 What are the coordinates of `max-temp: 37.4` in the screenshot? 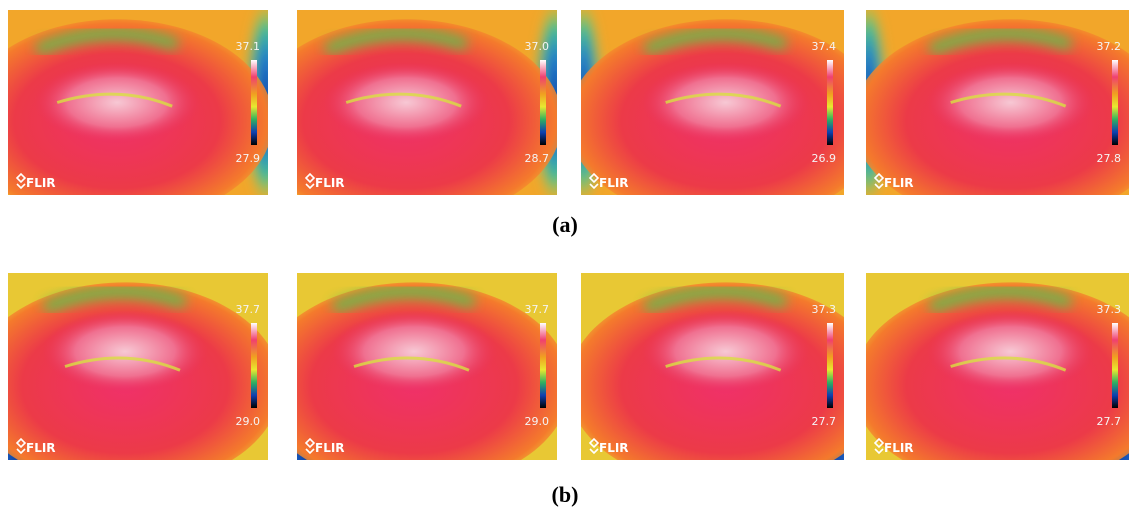 It's located at (824, 46).